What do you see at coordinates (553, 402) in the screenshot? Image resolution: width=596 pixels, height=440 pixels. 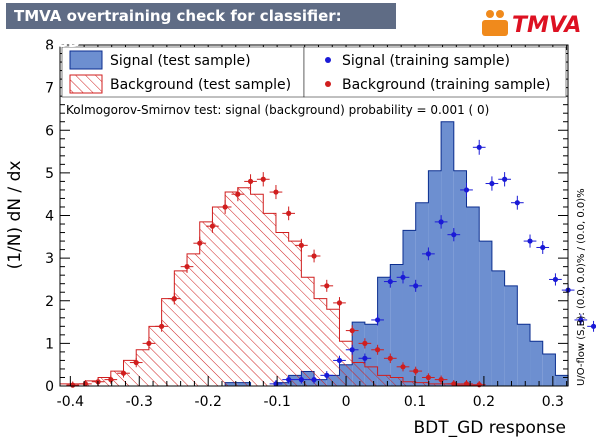 I see `x-tick-label: 0.3` at bounding box center [553, 402].